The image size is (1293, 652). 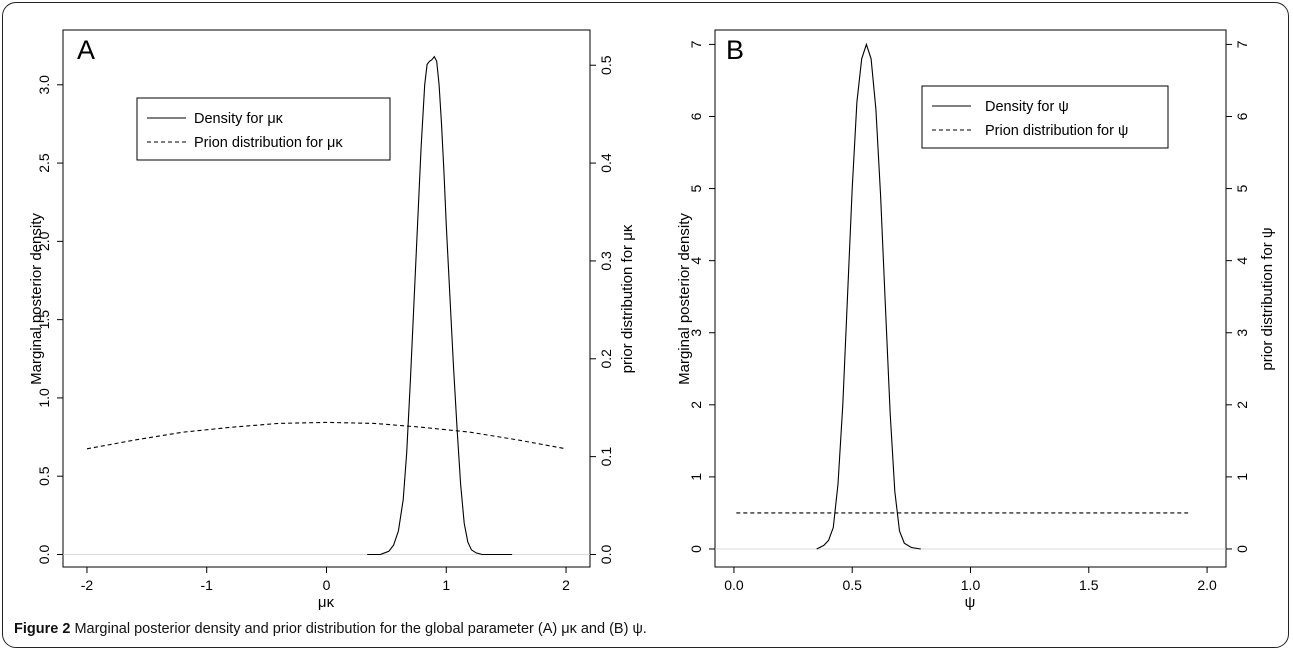 What do you see at coordinates (696, 44) in the screenshot?
I see `y-tick-label-left-b: 7` at bounding box center [696, 44].